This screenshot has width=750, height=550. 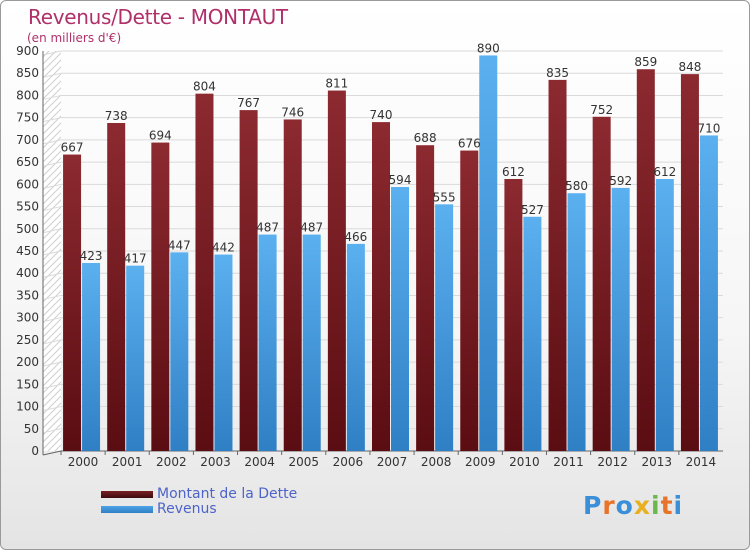 I want to click on y-tick-label: 150, so click(x=27, y=384).